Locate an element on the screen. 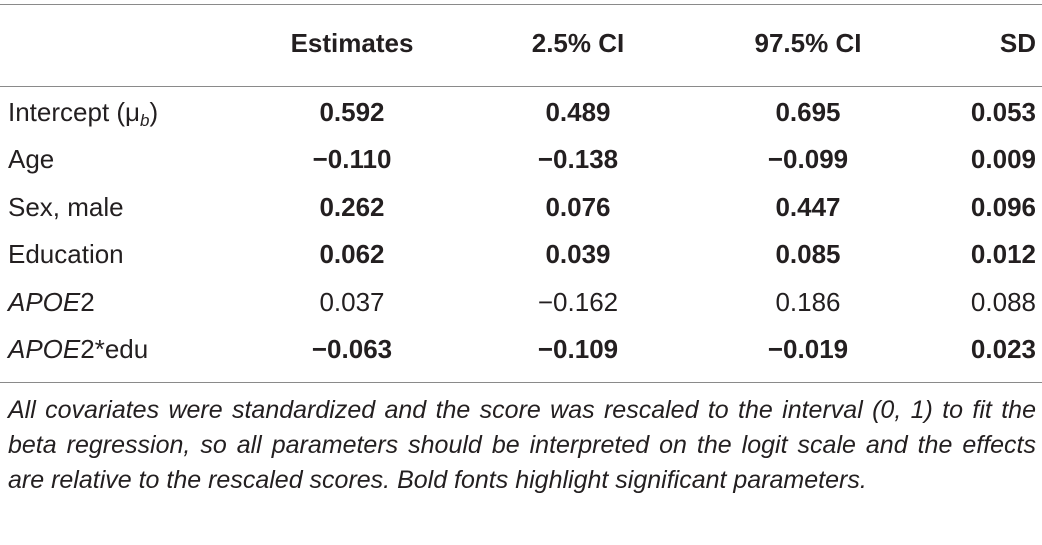  row-label-apoe2-edu: APOE2*edu is located at coordinates (78, 349).